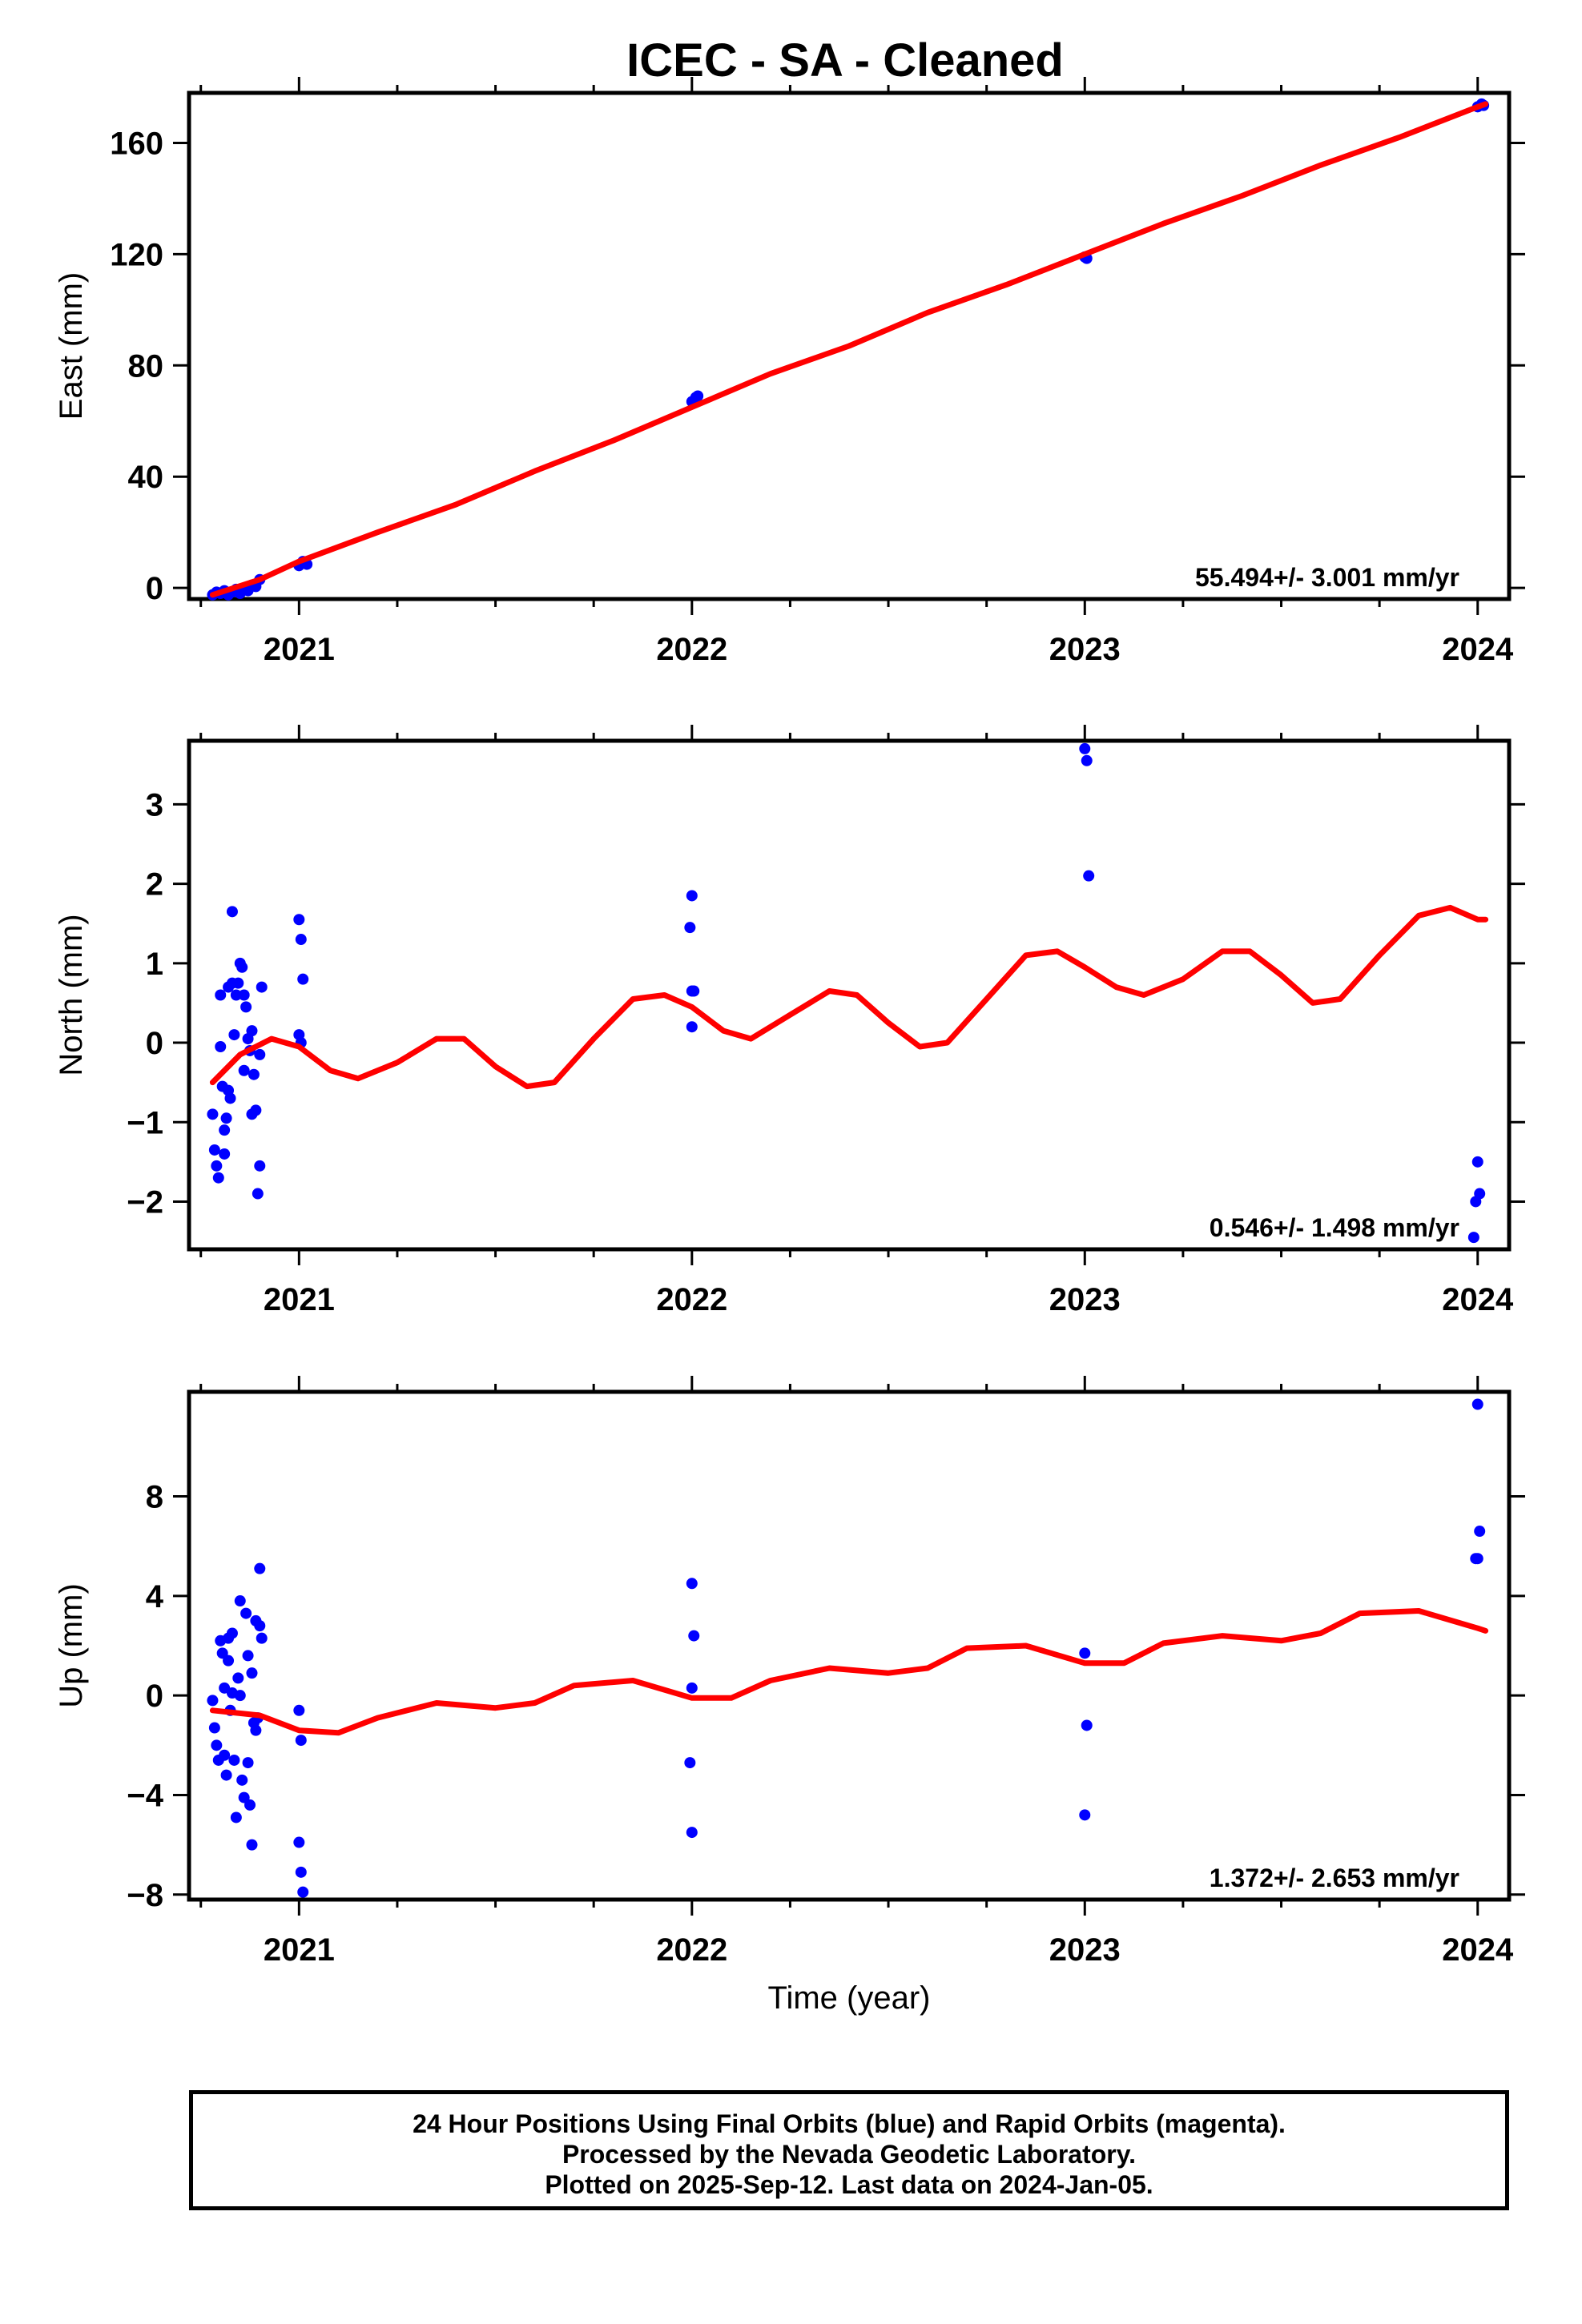 Image resolution: width=1582 pixels, height=2324 pixels. What do you see at coordinates (145, 1202) in the screenshot?
I see `y-tick-label: −2` at bounding box center [145, 1202].